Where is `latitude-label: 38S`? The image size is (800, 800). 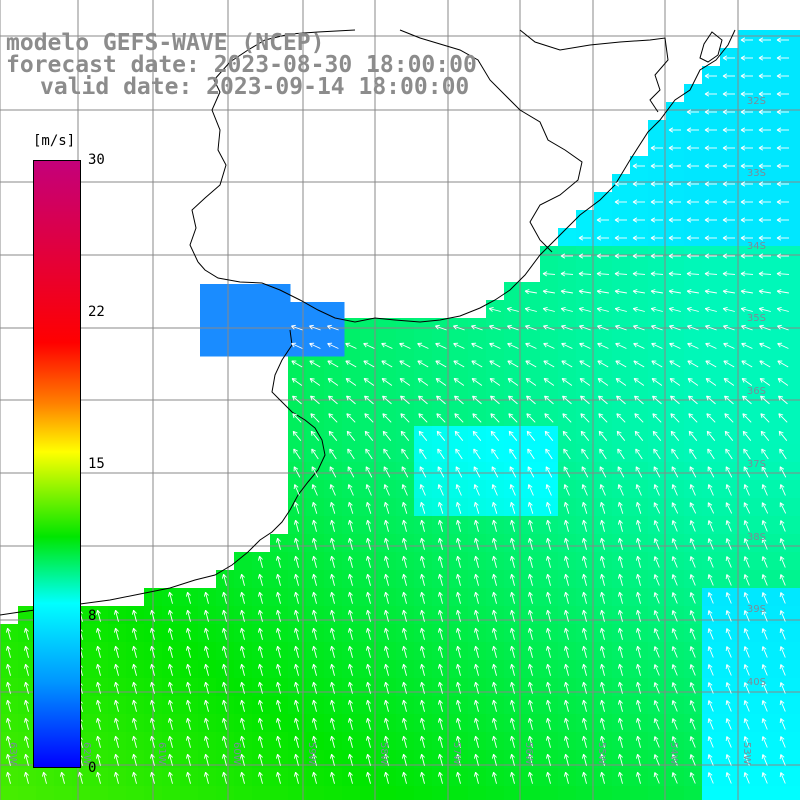 latitude-label: 38S is located at coordinates (756, 537).